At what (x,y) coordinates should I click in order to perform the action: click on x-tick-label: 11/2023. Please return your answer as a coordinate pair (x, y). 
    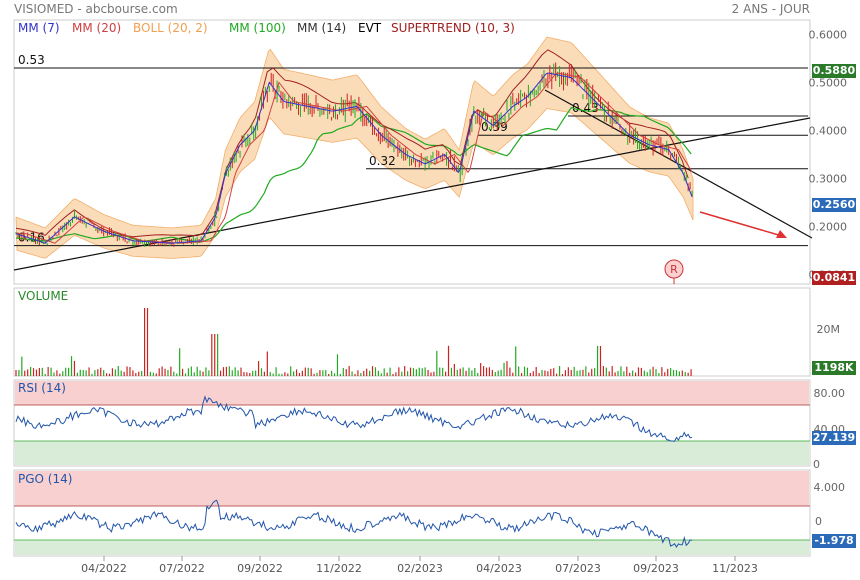
    Looking at the image, I should click on (735, 568).